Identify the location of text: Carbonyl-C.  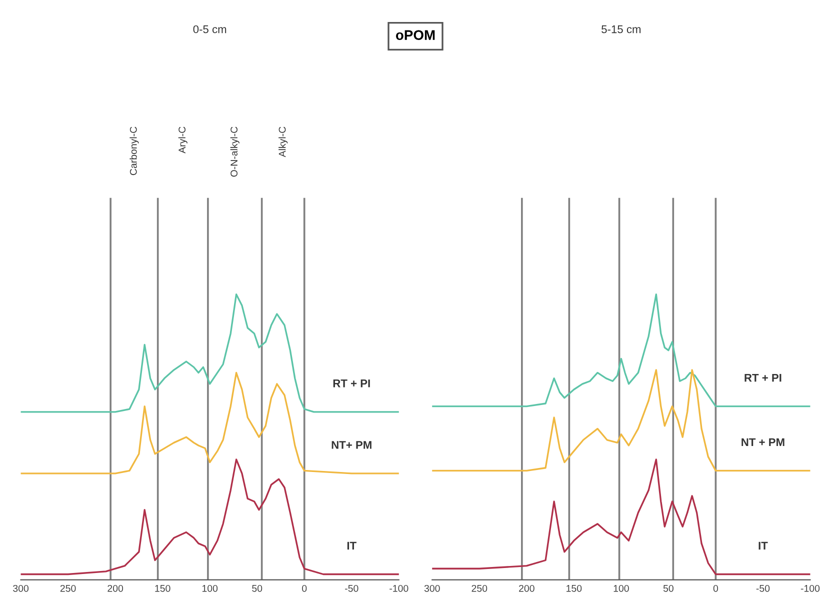
(134, 151).